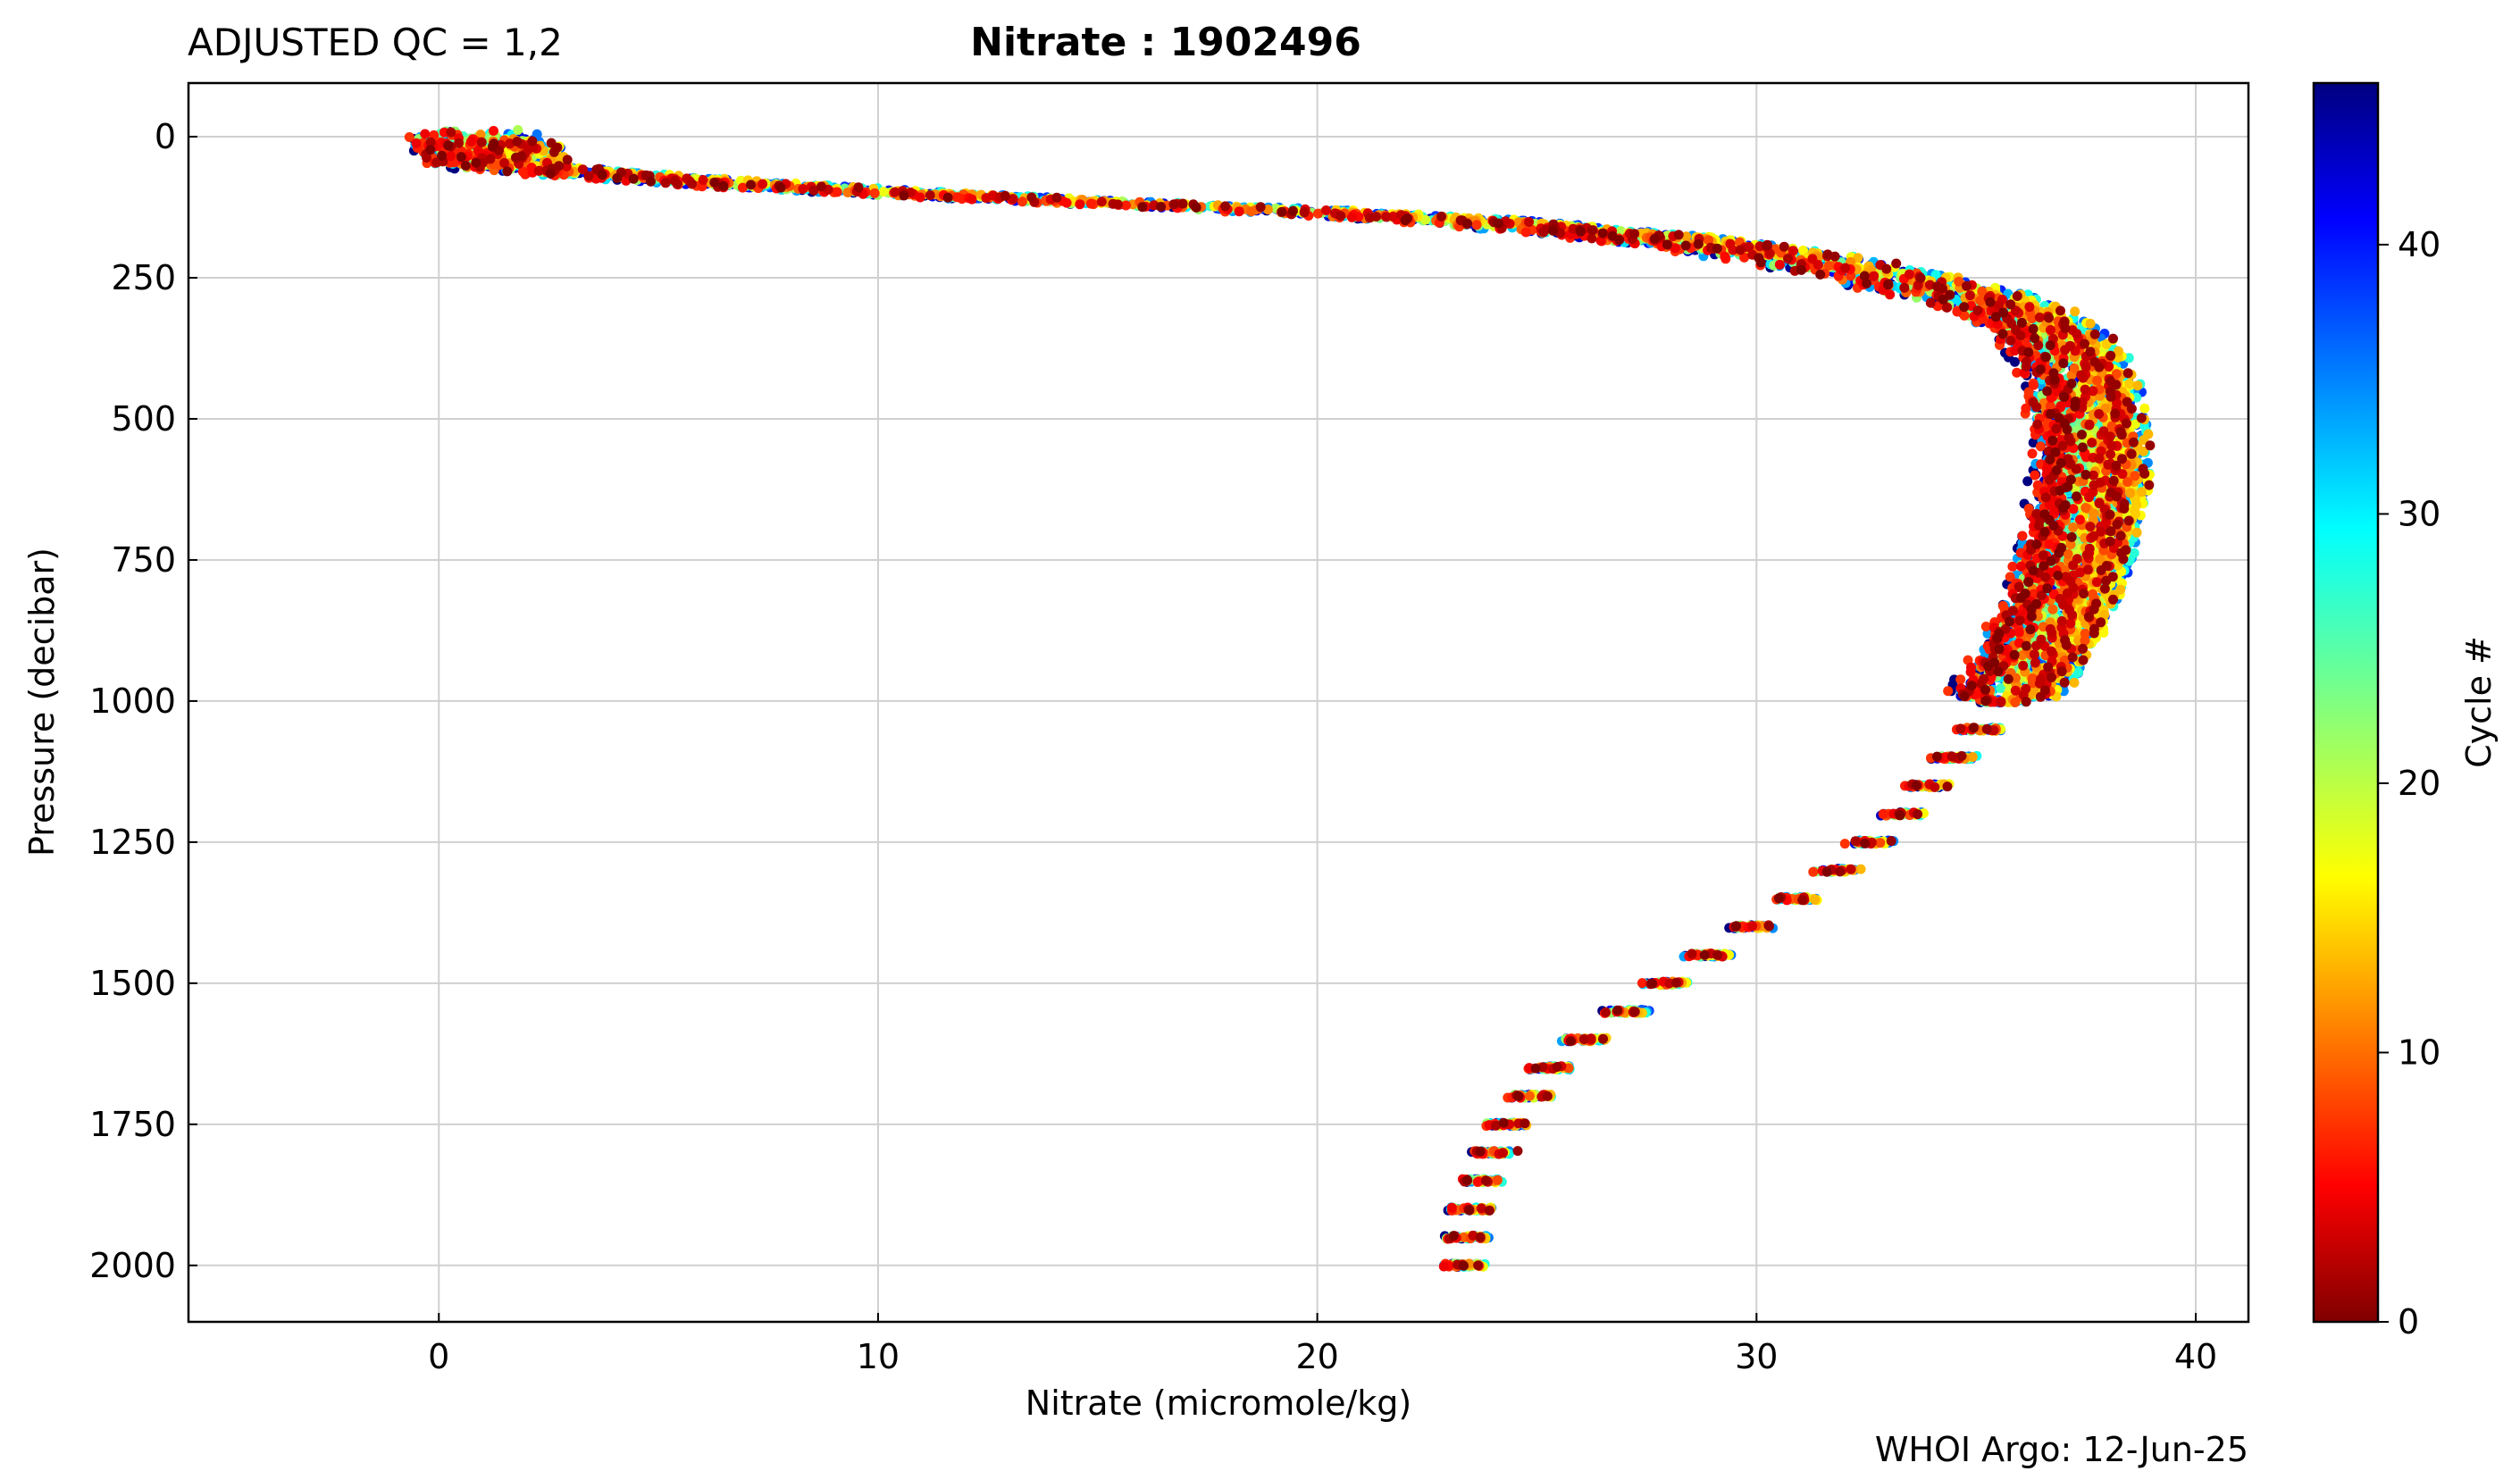 This screenshot has height=1471, width=2520. What do you see at coordinates (375, 42) in the screenshot?
I see `qc-label: ADJUSTED QC = 1,2` at bounding box center [375, 42].